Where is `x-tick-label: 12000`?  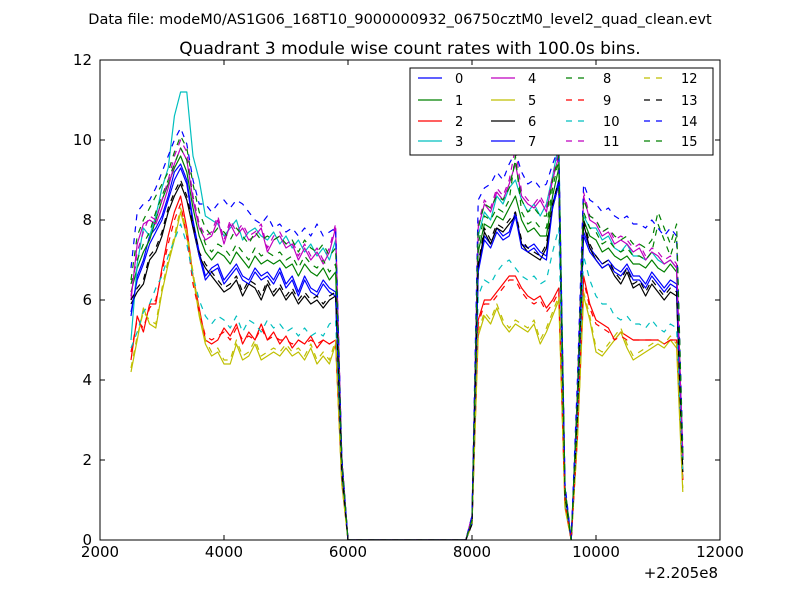
x-tick-label: 12000 is located at coordinates (720, 552).